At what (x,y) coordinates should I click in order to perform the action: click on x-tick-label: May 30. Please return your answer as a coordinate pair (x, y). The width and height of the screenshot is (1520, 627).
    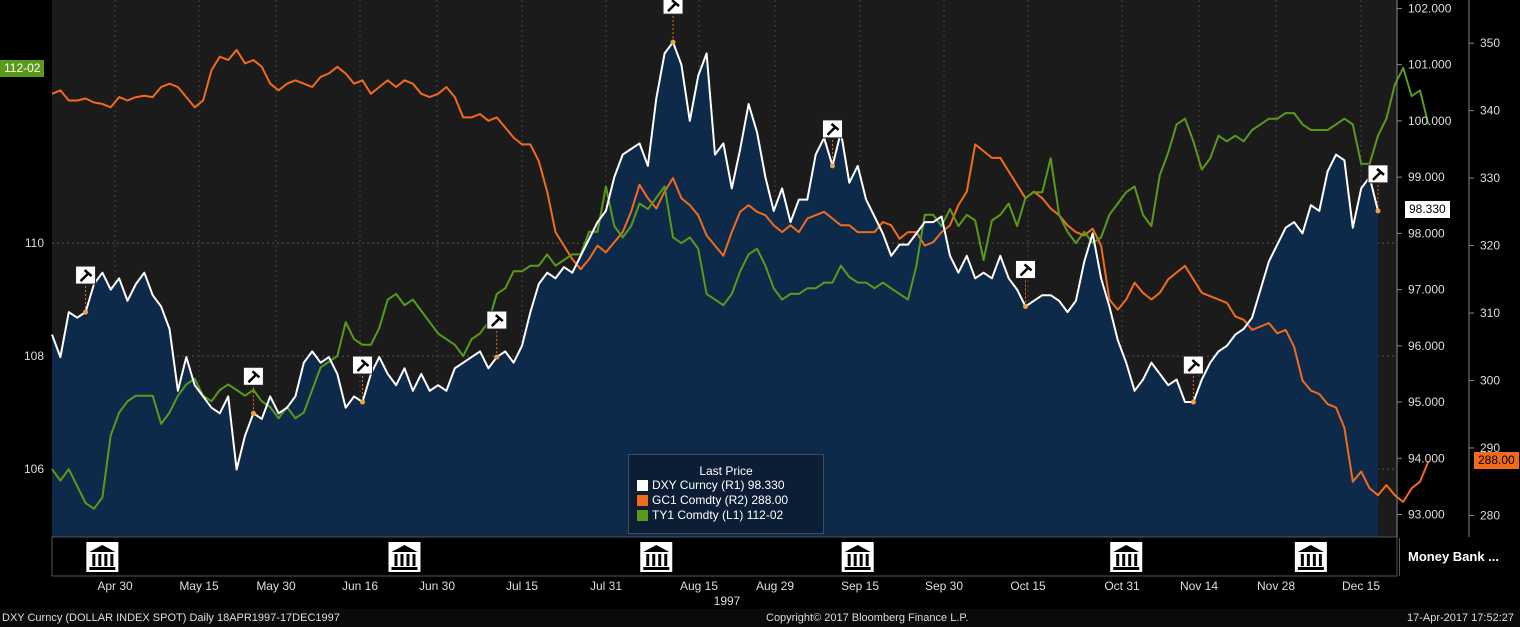
    Looking at the image, I should click on (276, 586).